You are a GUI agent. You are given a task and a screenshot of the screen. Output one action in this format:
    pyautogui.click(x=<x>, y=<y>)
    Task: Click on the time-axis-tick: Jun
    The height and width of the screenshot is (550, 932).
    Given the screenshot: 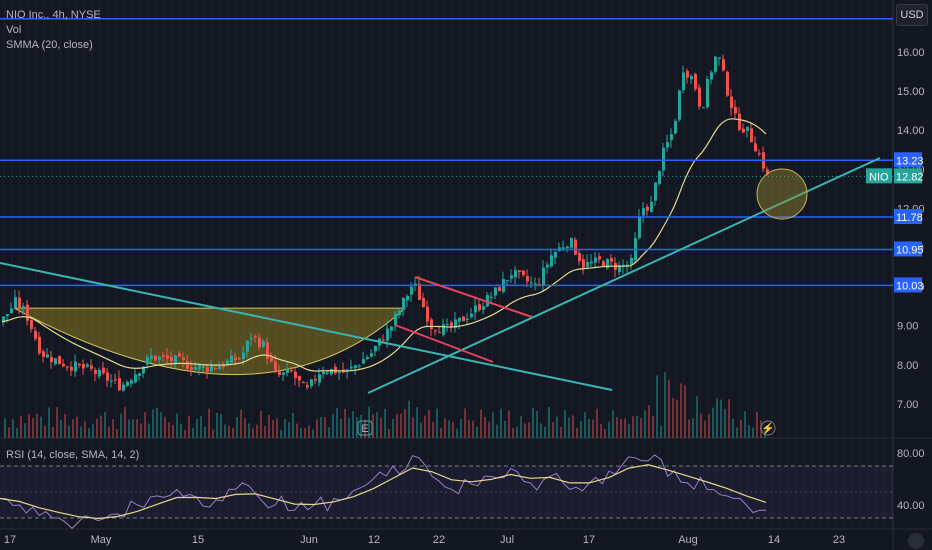 What is the action you would take?
    pyautogui.click(x=309, y=540)
    